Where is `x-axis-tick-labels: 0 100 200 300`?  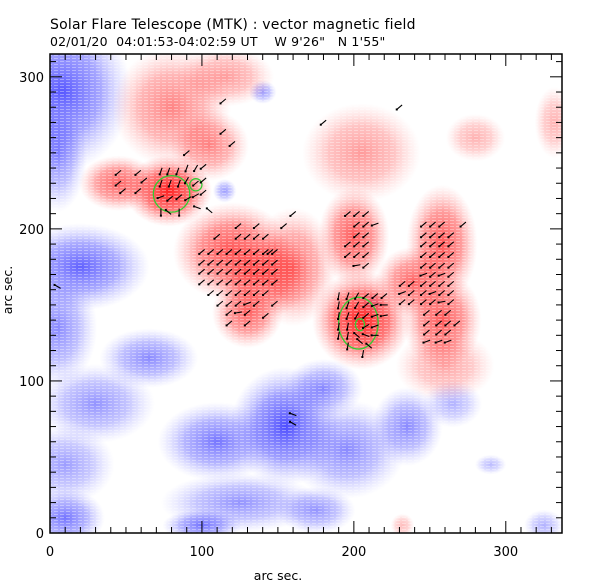 x-axis-tick-labels: 0 100 200 300 is located at coordinates (282, 552).